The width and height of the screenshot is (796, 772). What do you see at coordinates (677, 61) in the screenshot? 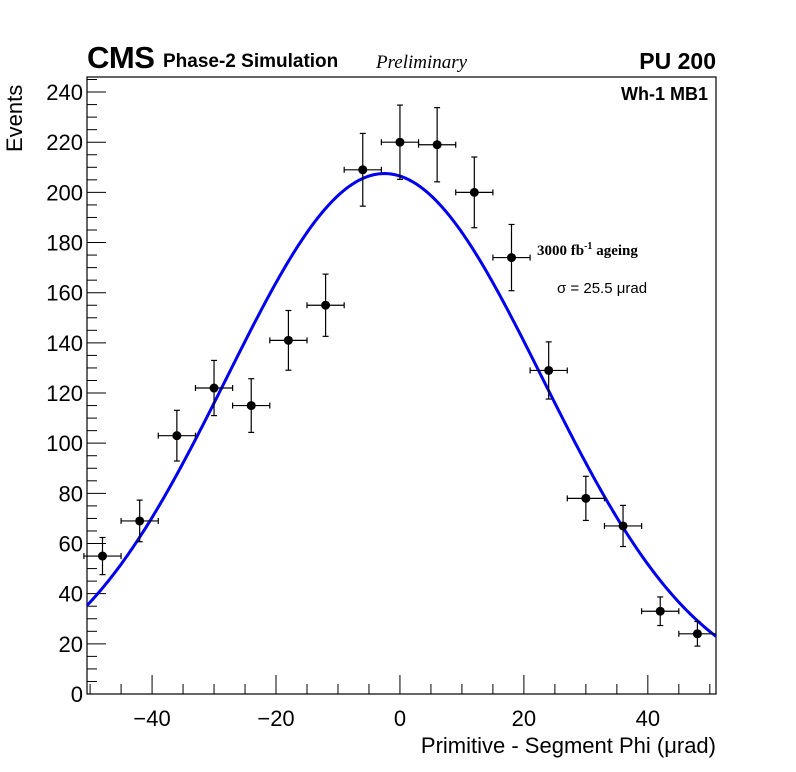
I see `pileup-label: PU 200` at bounding box center [677, 61].